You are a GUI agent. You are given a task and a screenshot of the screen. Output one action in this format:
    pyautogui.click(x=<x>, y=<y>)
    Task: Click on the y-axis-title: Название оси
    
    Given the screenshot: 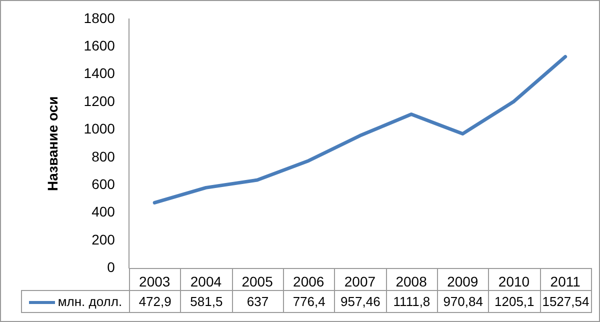 What is the action you would take?
    pyautogui.click(x=52, y=143)
    